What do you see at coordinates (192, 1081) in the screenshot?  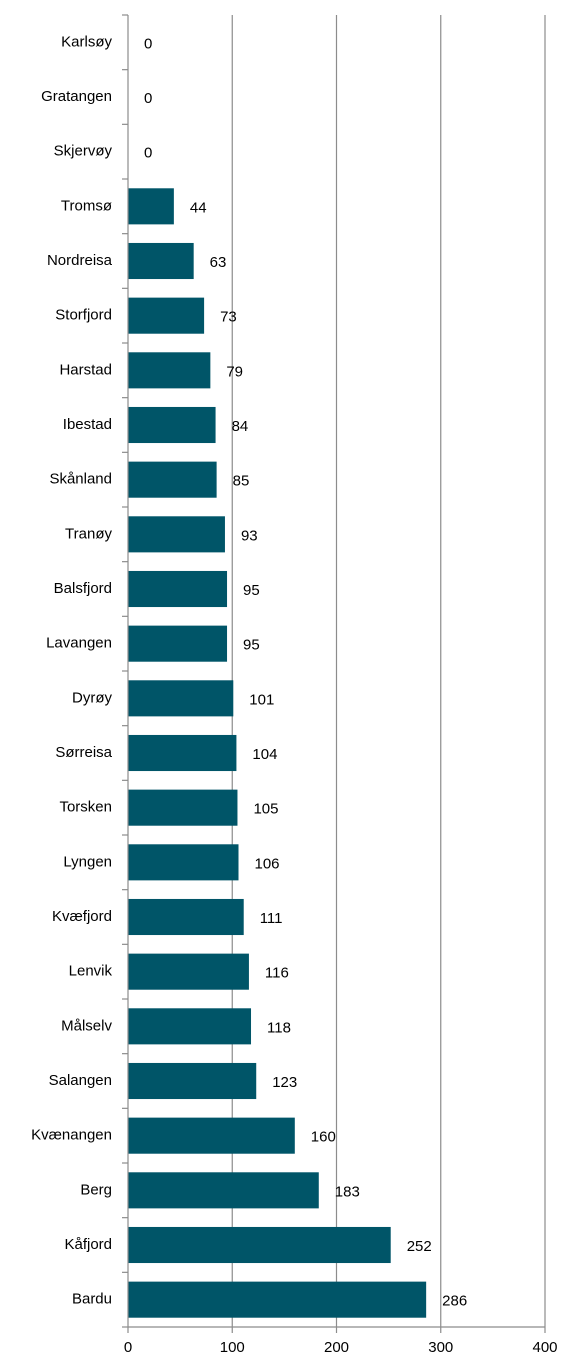 I see `bar-salangen` at bounding box center [192, 1081].